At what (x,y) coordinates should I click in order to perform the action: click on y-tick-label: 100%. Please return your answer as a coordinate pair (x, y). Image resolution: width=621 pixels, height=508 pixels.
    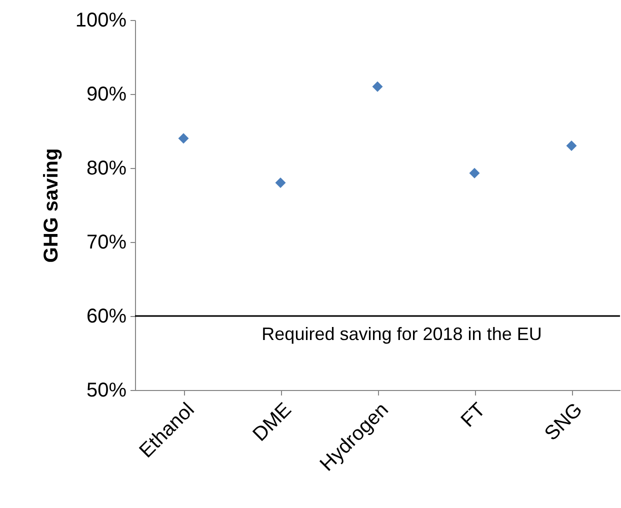
    Looking at the image, I should click on (101, 21).